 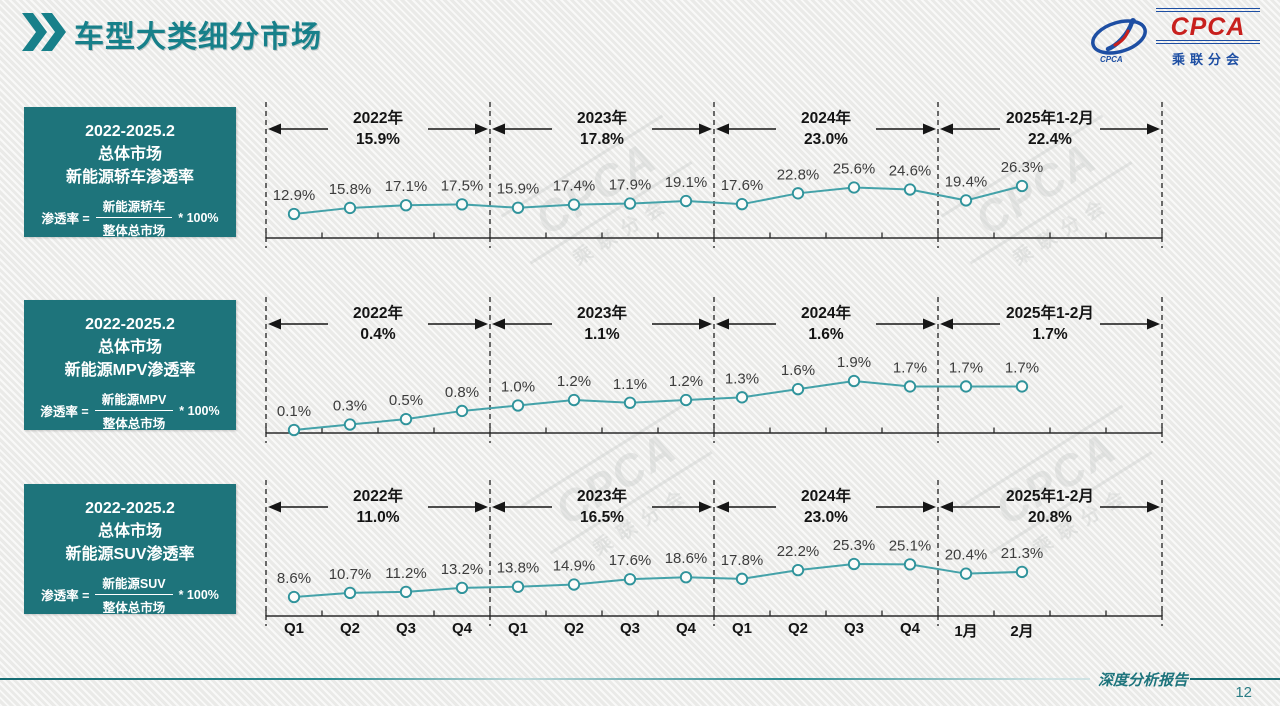 I want to click on data-label: 26.3%, so click(x=1022, y=167).